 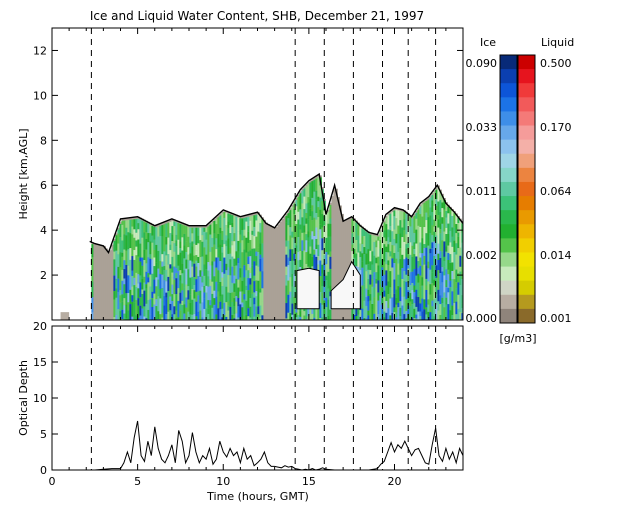 What do you see at coordinates (526, 76) in the screenshot?
I see `colorbar-liquid-swatch` at bounding box center [526, 76].